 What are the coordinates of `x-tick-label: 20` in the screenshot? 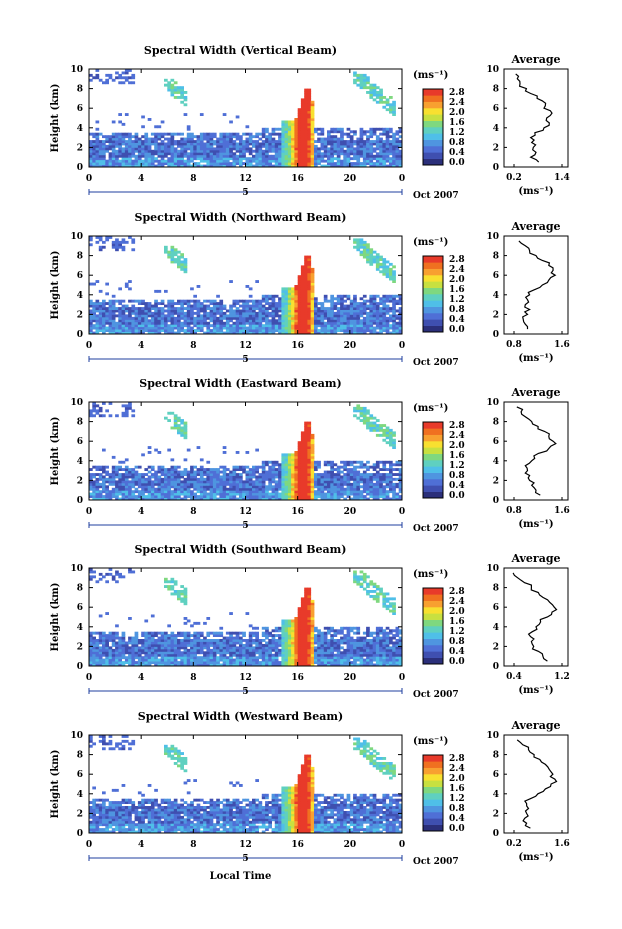 It's located at (350, 179).